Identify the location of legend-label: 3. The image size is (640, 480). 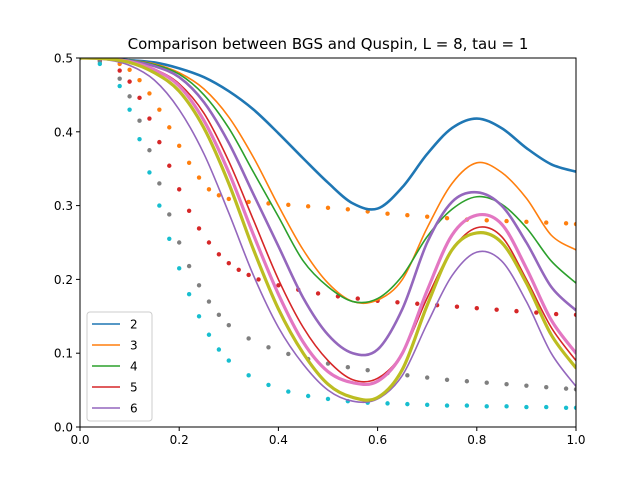
(134, 346).